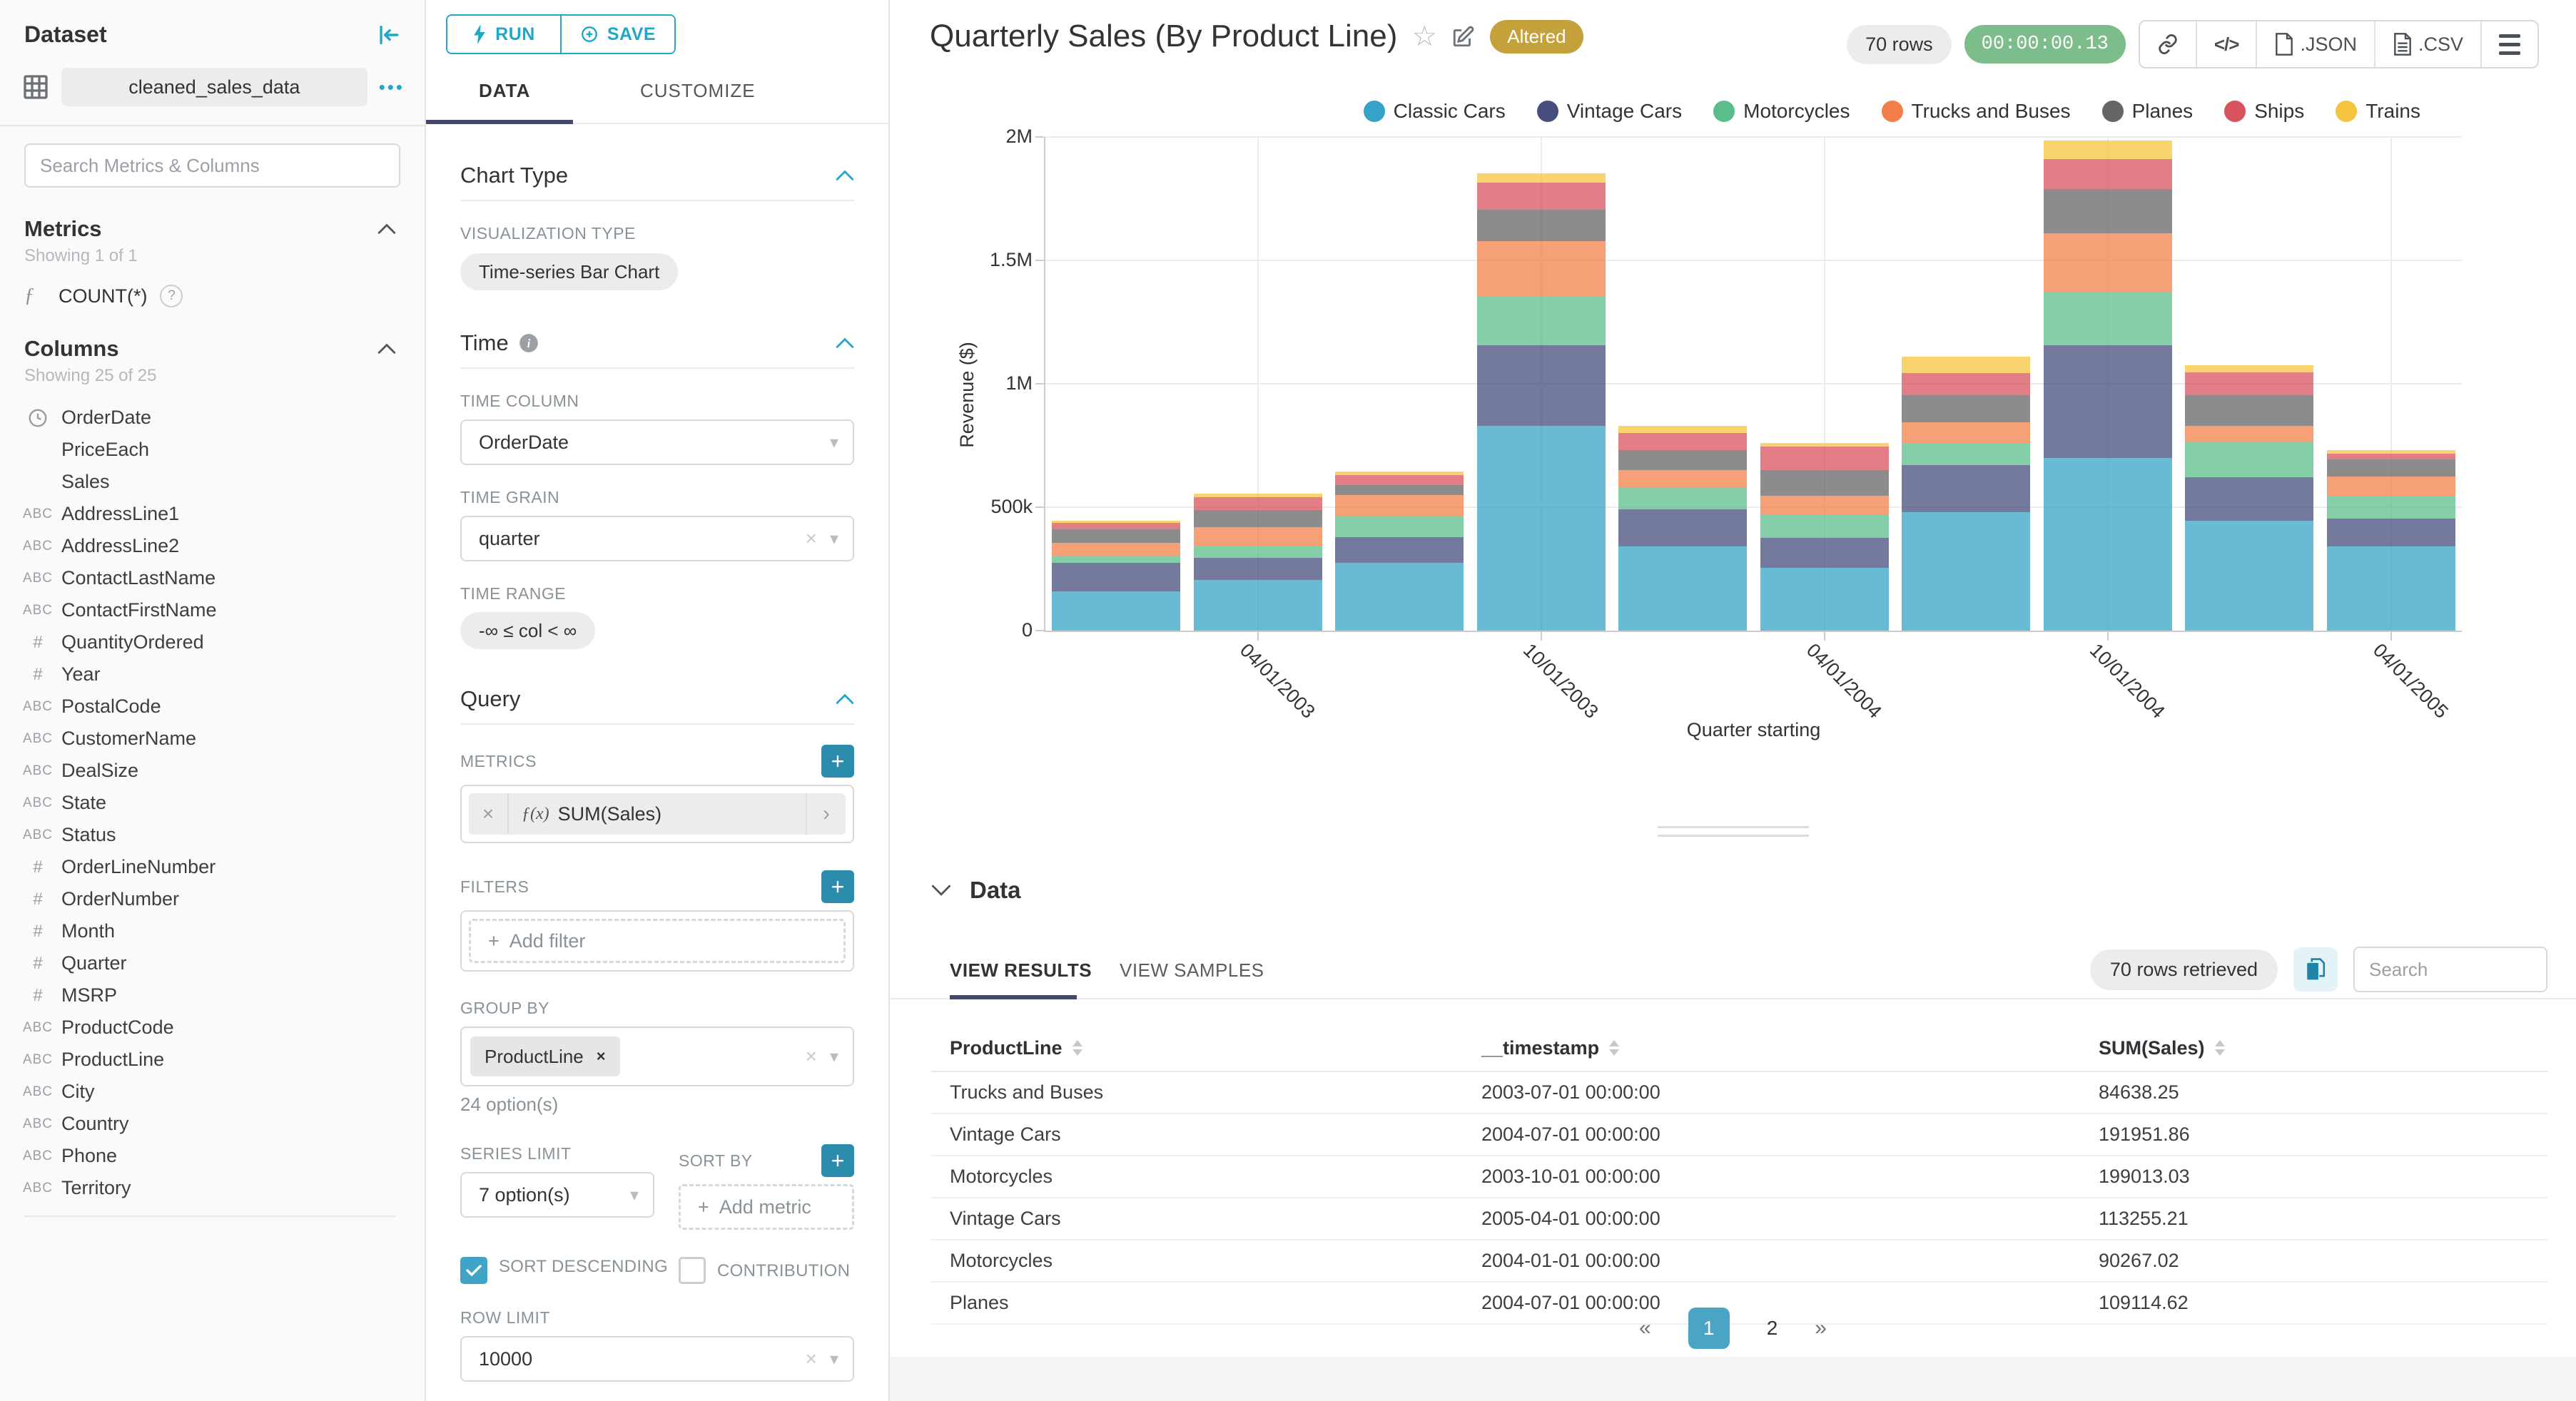 This screenshot has height=1401, width=2576. I want to click on table-row: Planes 2004-07-01 00:00:00 109114.62, so click(1739, 1304).